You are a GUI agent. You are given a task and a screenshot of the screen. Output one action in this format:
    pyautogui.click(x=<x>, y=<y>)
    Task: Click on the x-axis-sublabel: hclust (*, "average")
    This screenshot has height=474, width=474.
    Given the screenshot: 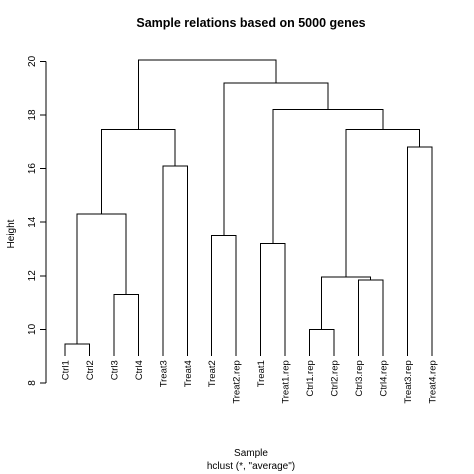 What is the action you would take?
    pyautogui.click(x=251, y=466)
    